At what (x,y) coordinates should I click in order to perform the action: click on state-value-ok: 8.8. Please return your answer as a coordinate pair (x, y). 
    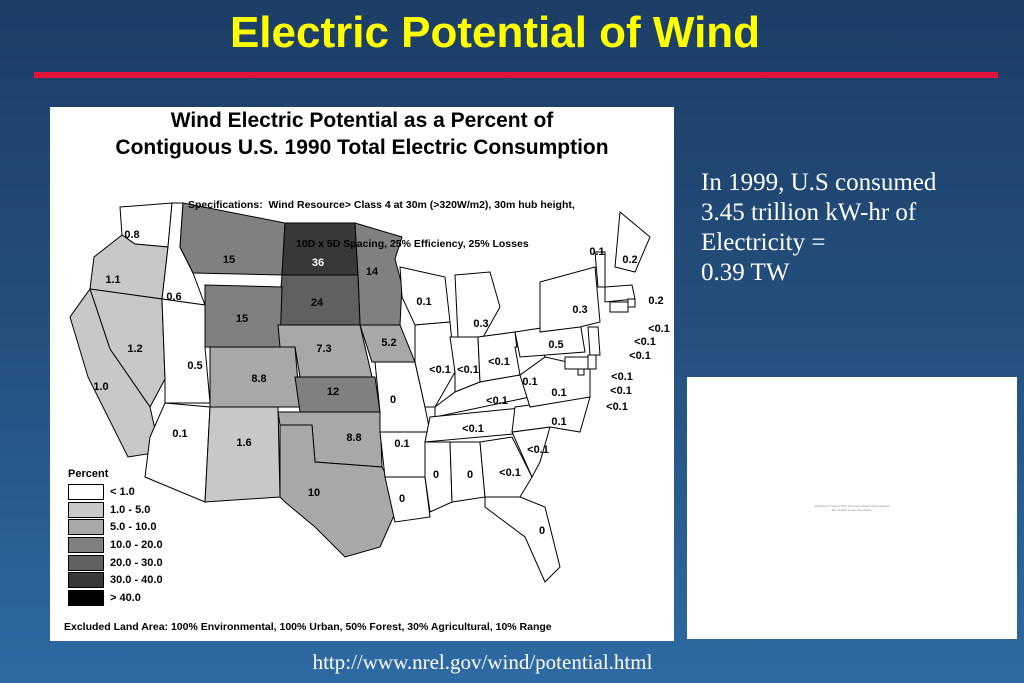
    Looking at the image, I should click on (353, 438).